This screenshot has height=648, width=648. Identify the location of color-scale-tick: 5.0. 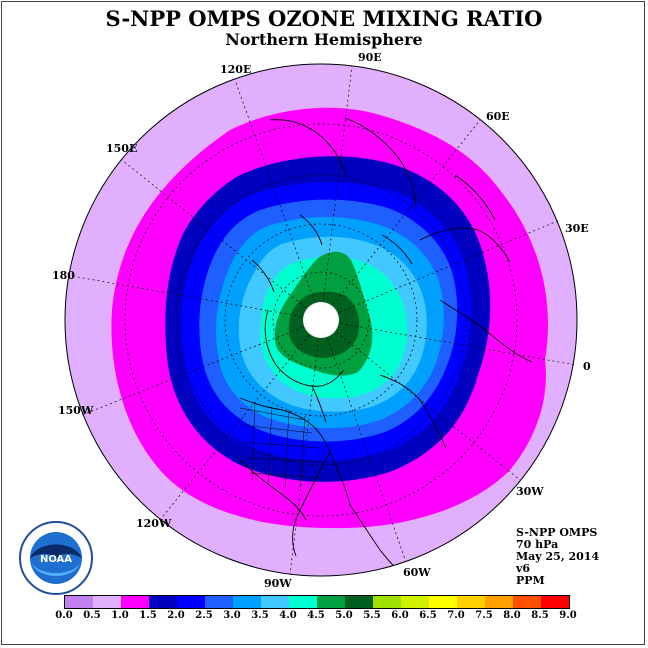
(344, 615).